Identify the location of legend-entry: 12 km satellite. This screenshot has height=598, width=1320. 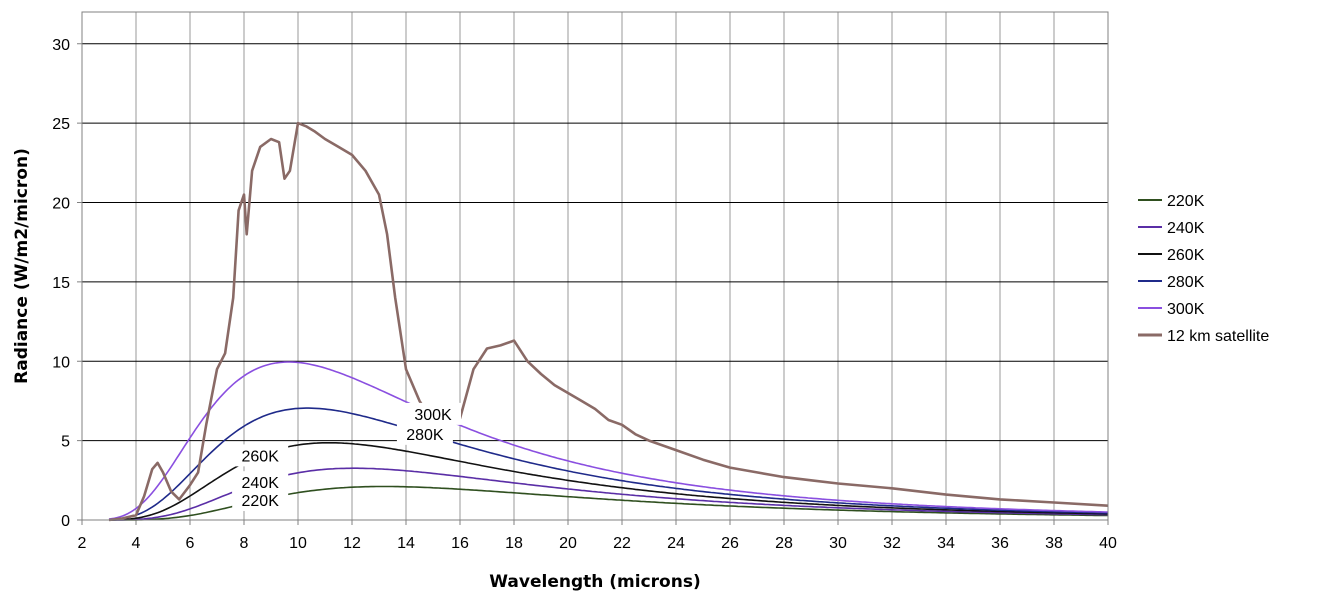
(1218, 336).